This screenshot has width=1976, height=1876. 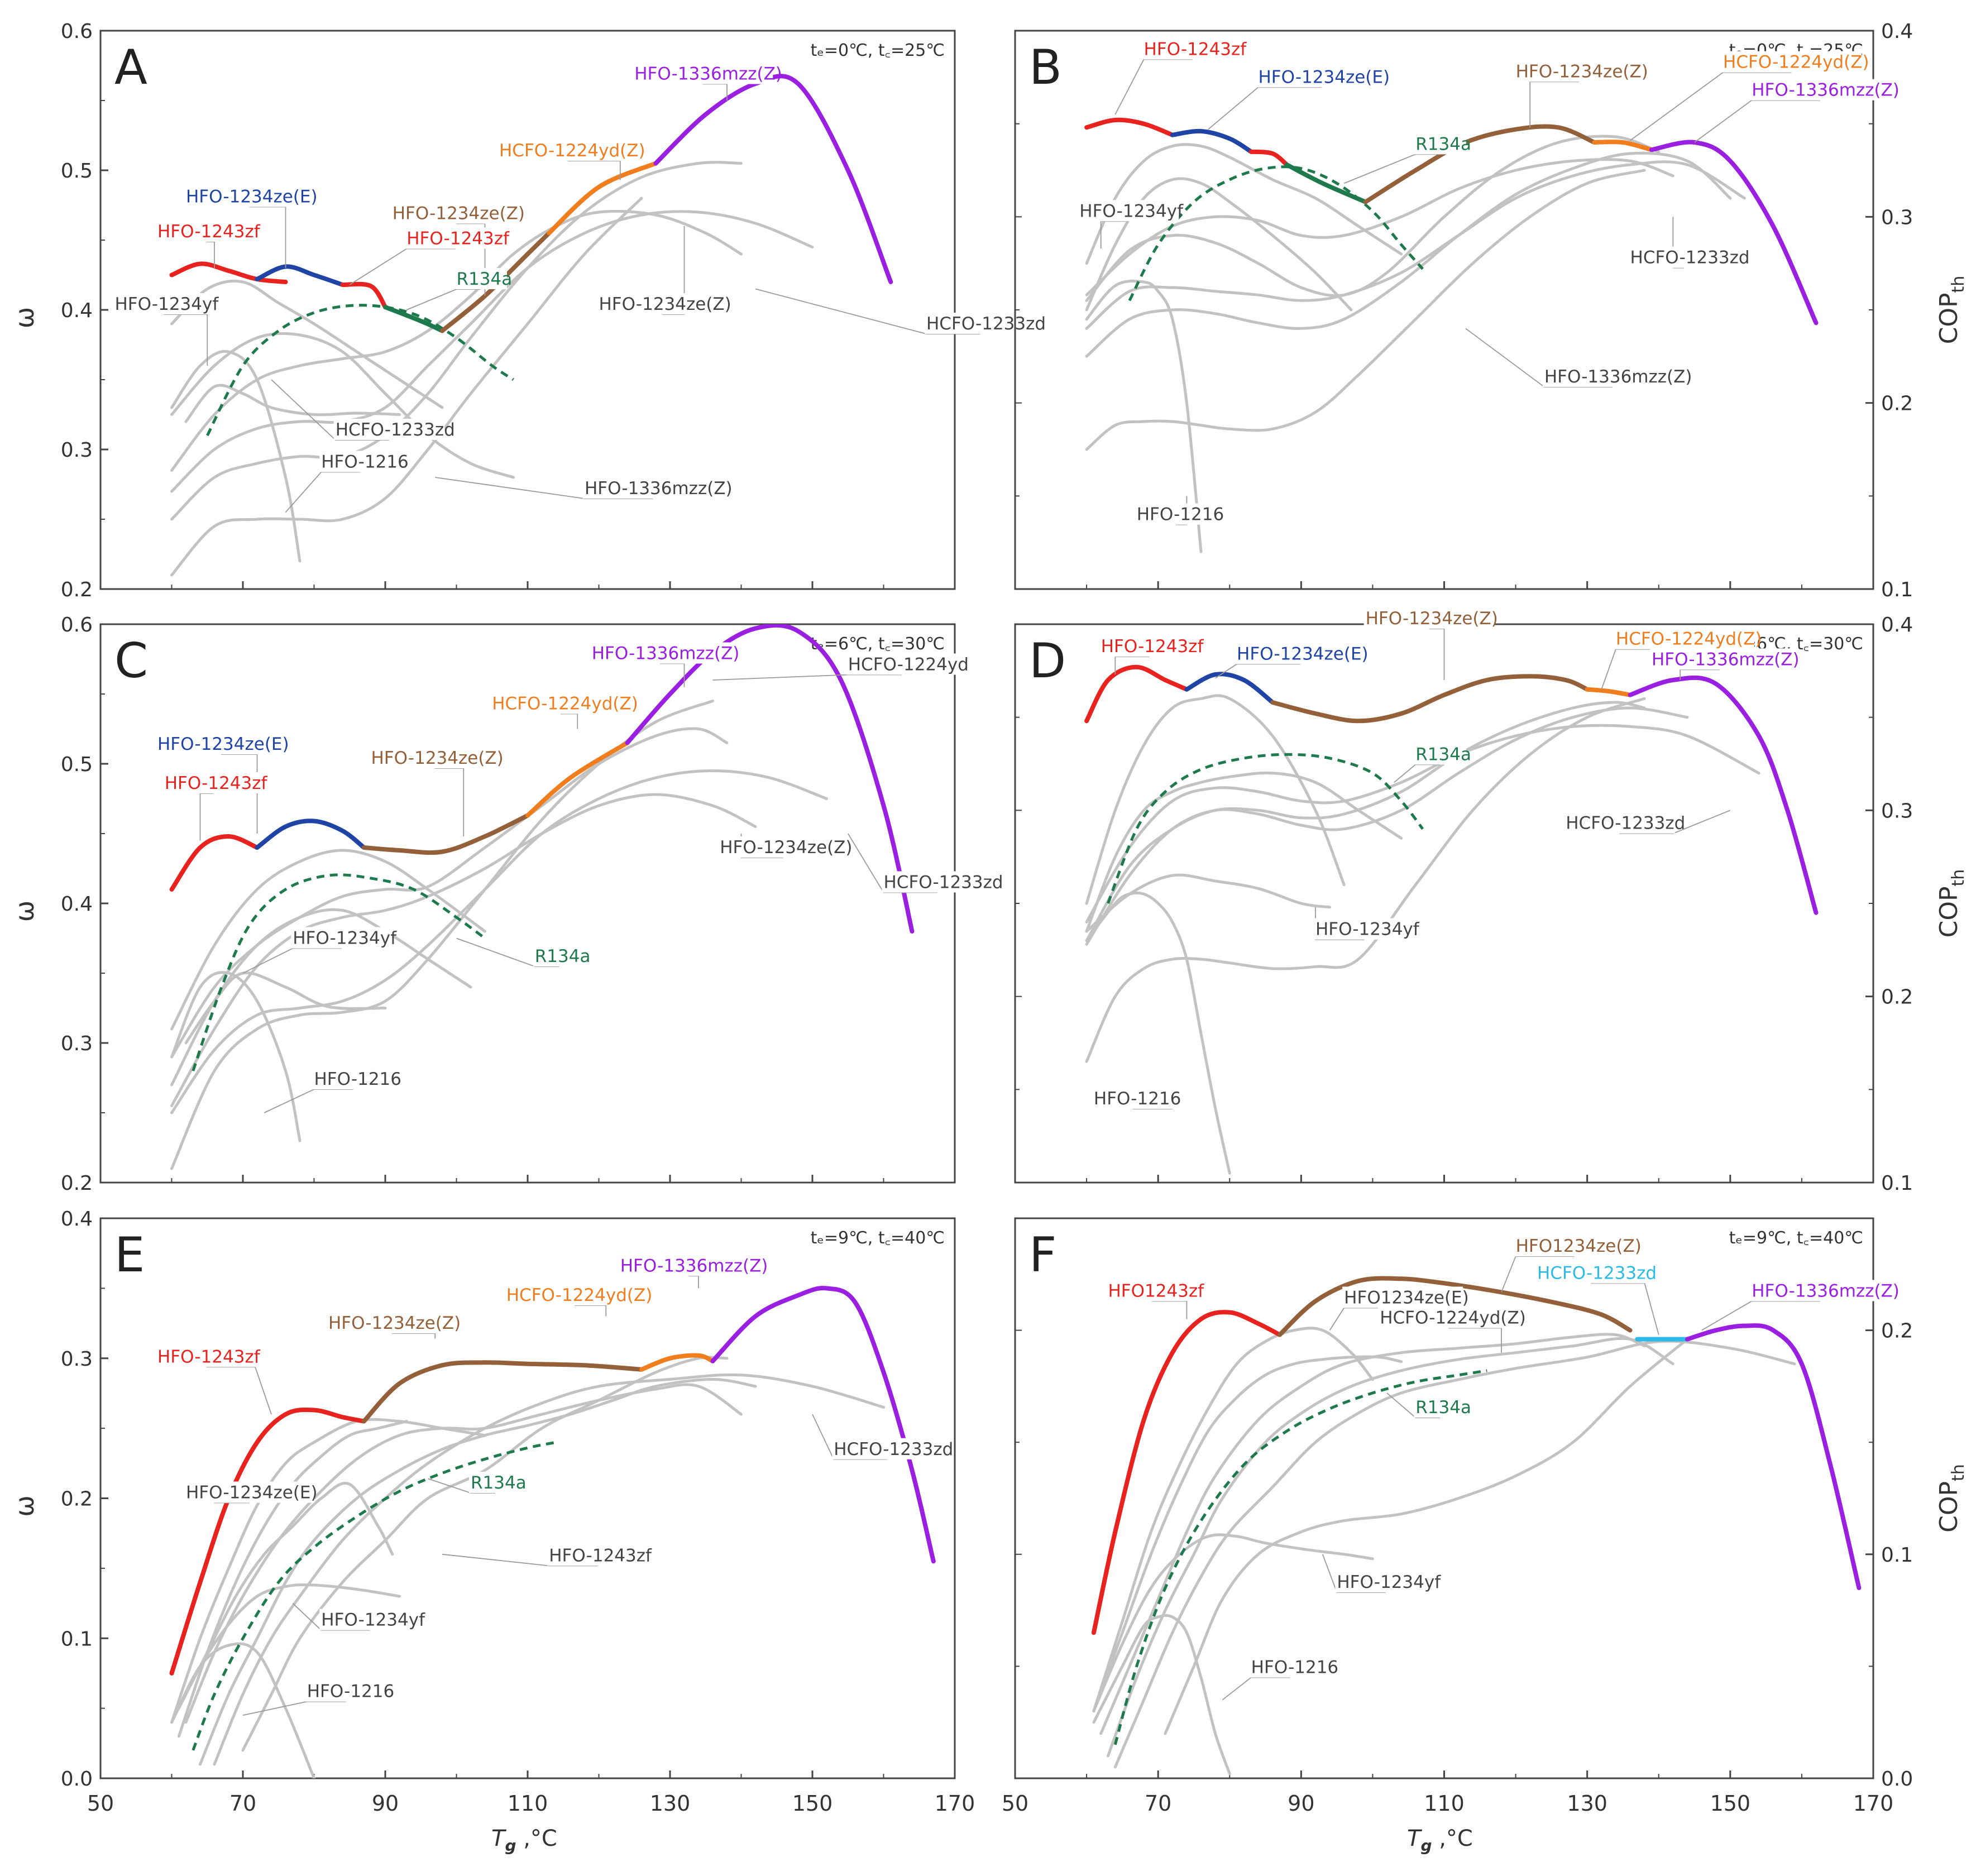 I want to click on x-tick-label: 130, so click(x=1587, y=1803).